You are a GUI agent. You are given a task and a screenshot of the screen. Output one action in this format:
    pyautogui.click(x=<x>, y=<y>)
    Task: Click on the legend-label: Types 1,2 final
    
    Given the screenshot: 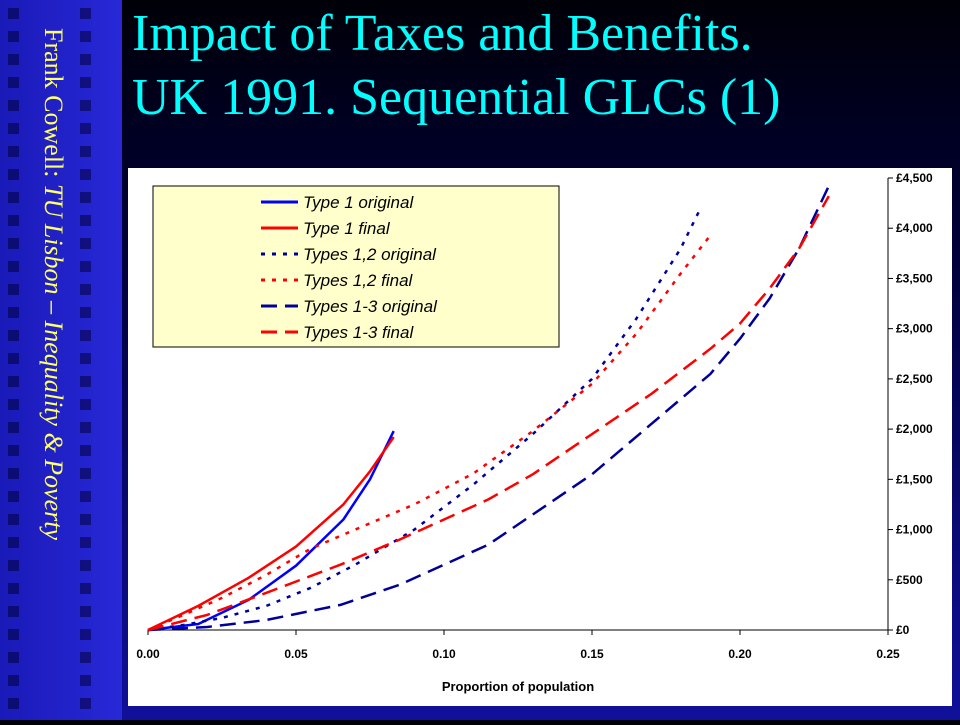 What is the action you would take?
    pyautogui.click(x=358, y=280)
    